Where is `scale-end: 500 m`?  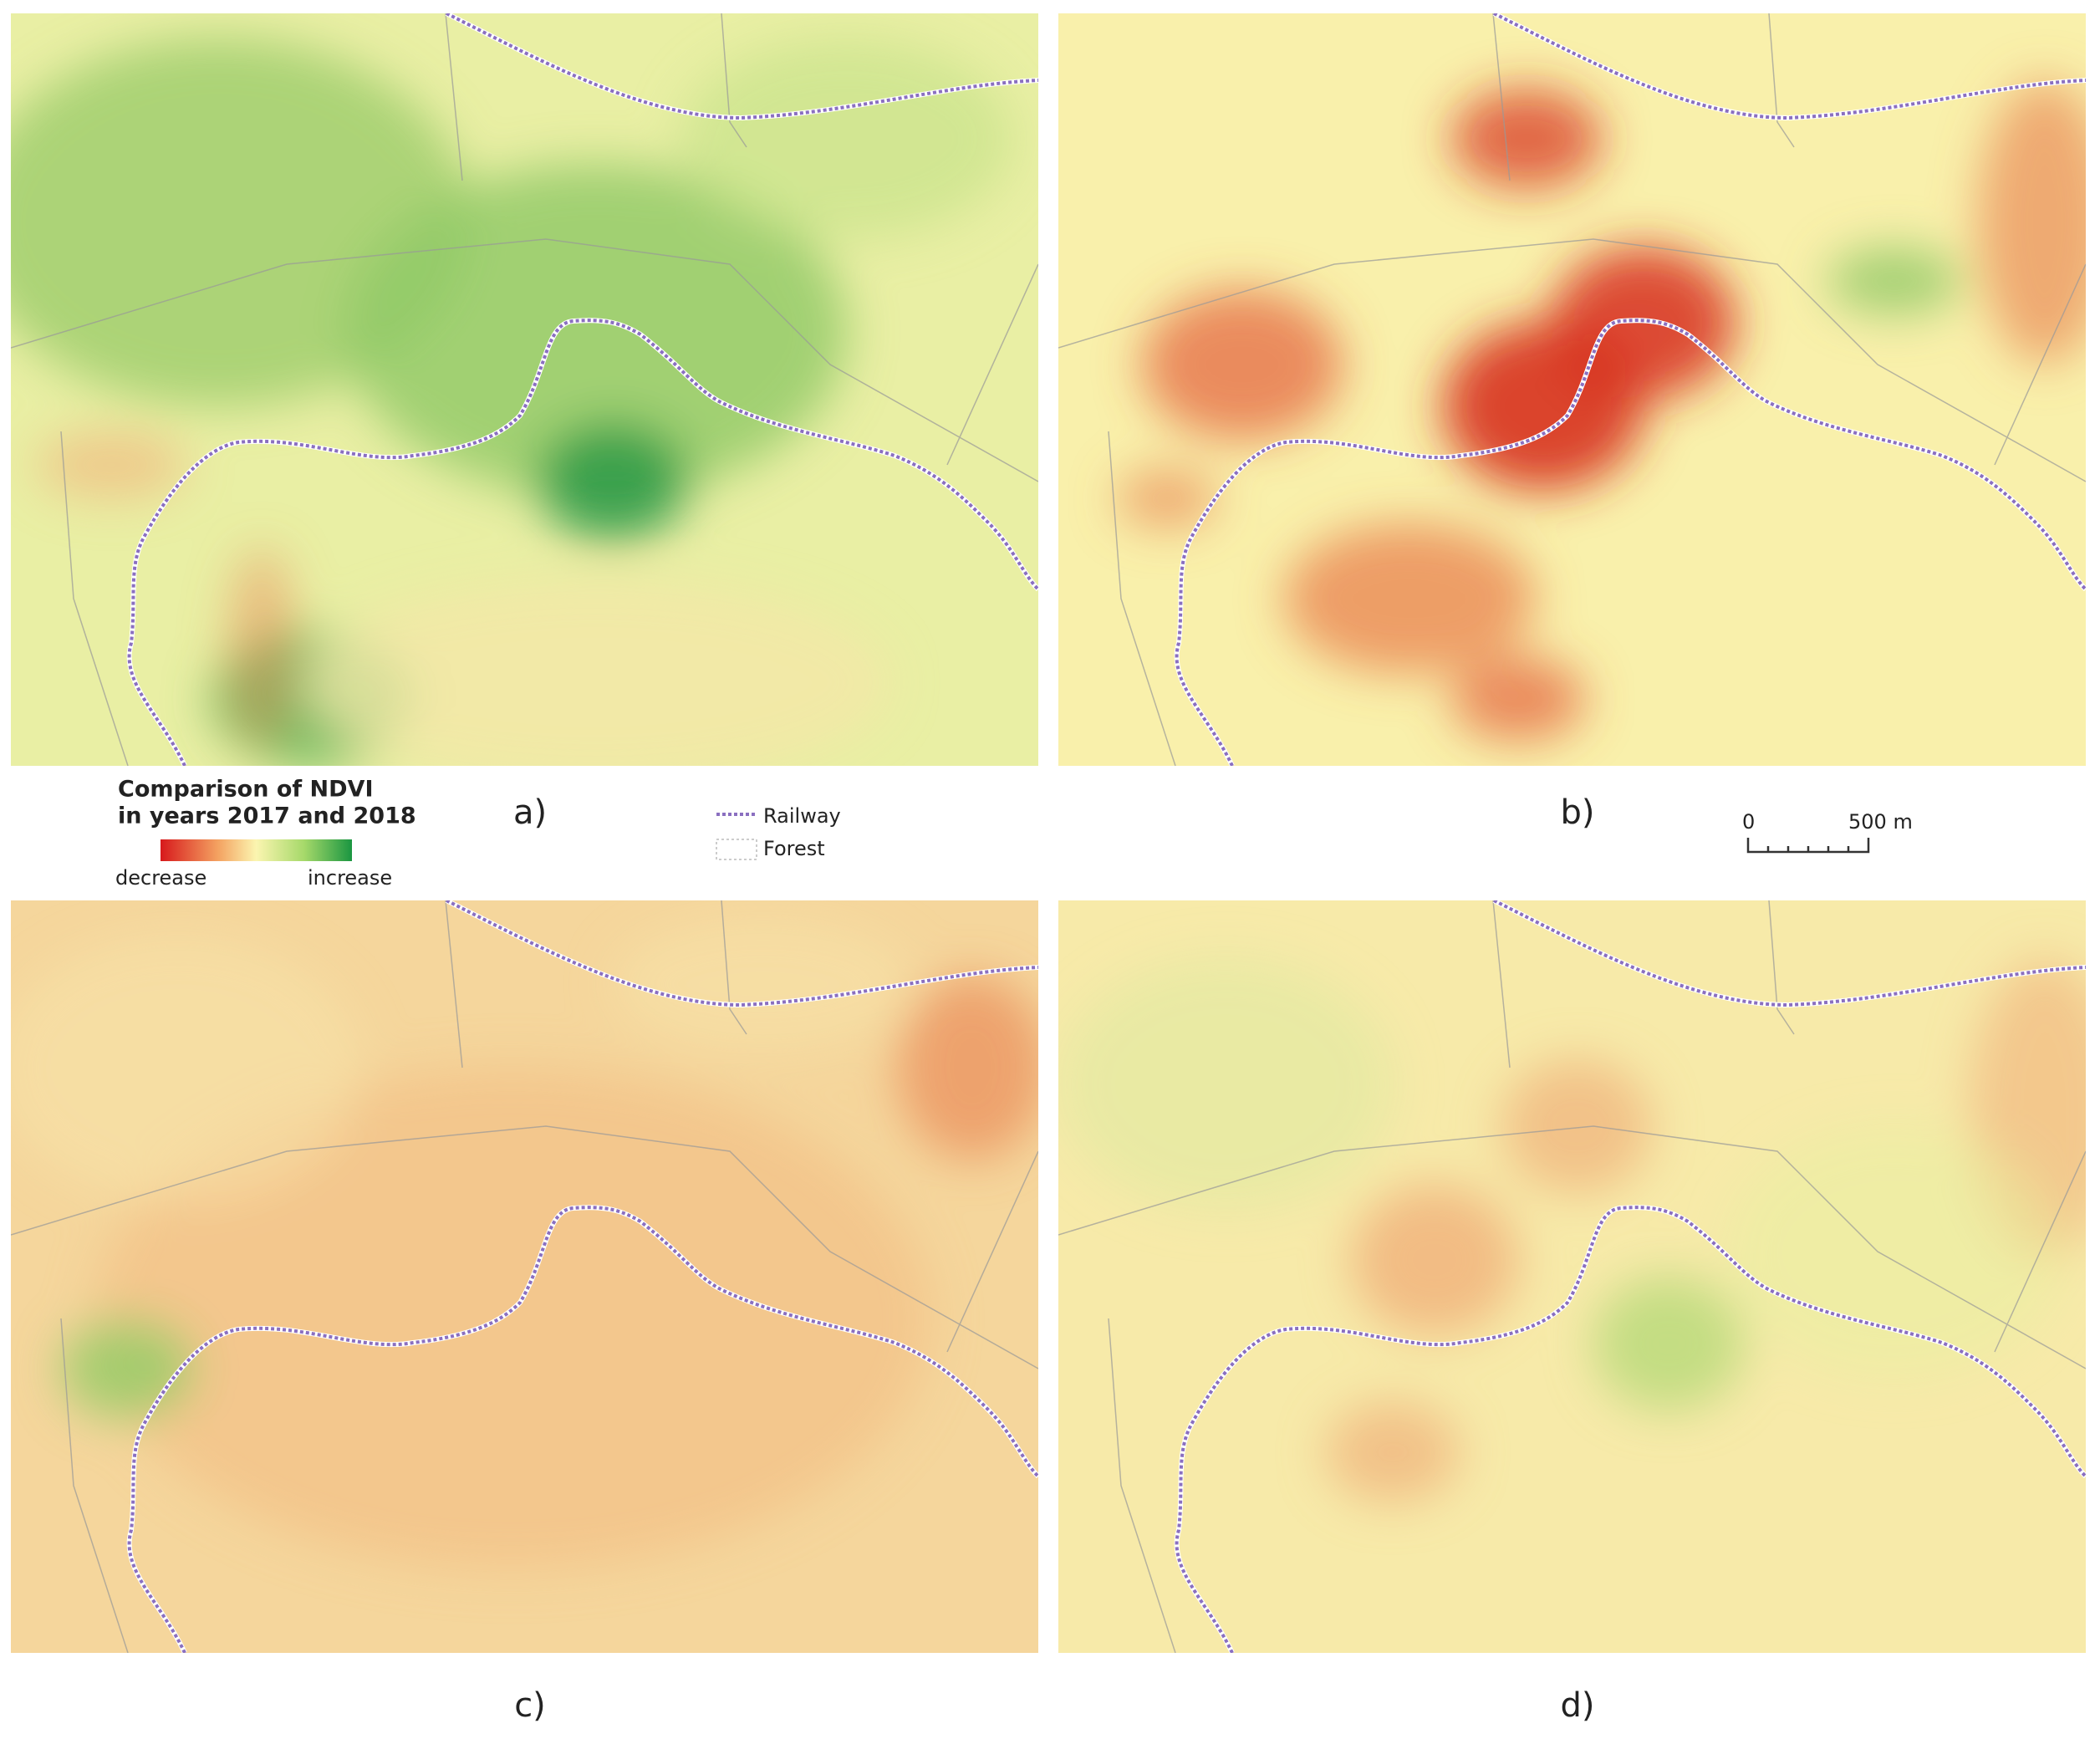
scale-end: 500 m is located at coordinates (1880, 822).